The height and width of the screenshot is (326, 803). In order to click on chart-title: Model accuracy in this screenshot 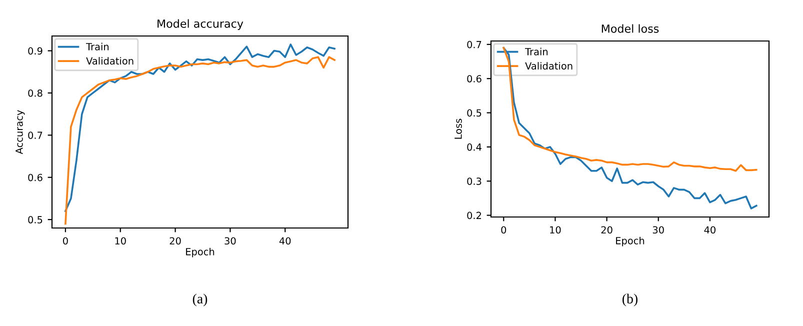, I will do `click(201, 24)`.